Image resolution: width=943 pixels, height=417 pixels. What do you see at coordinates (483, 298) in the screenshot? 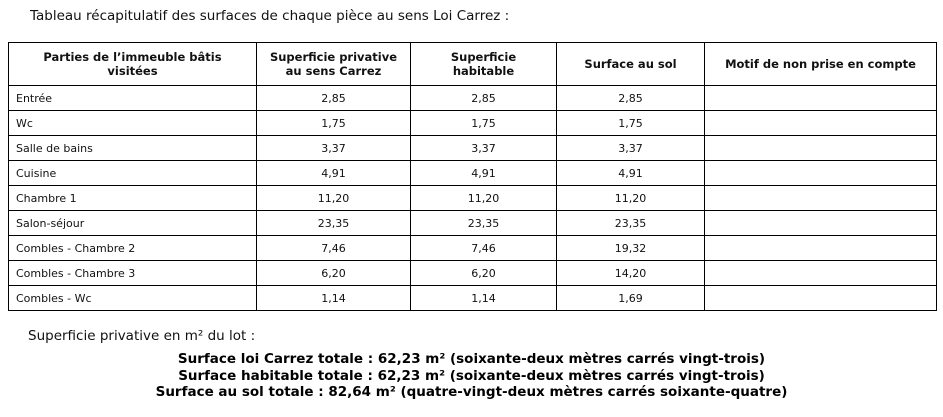
I see `cell-habitable: 1,14` at bounding box center [483, 298].